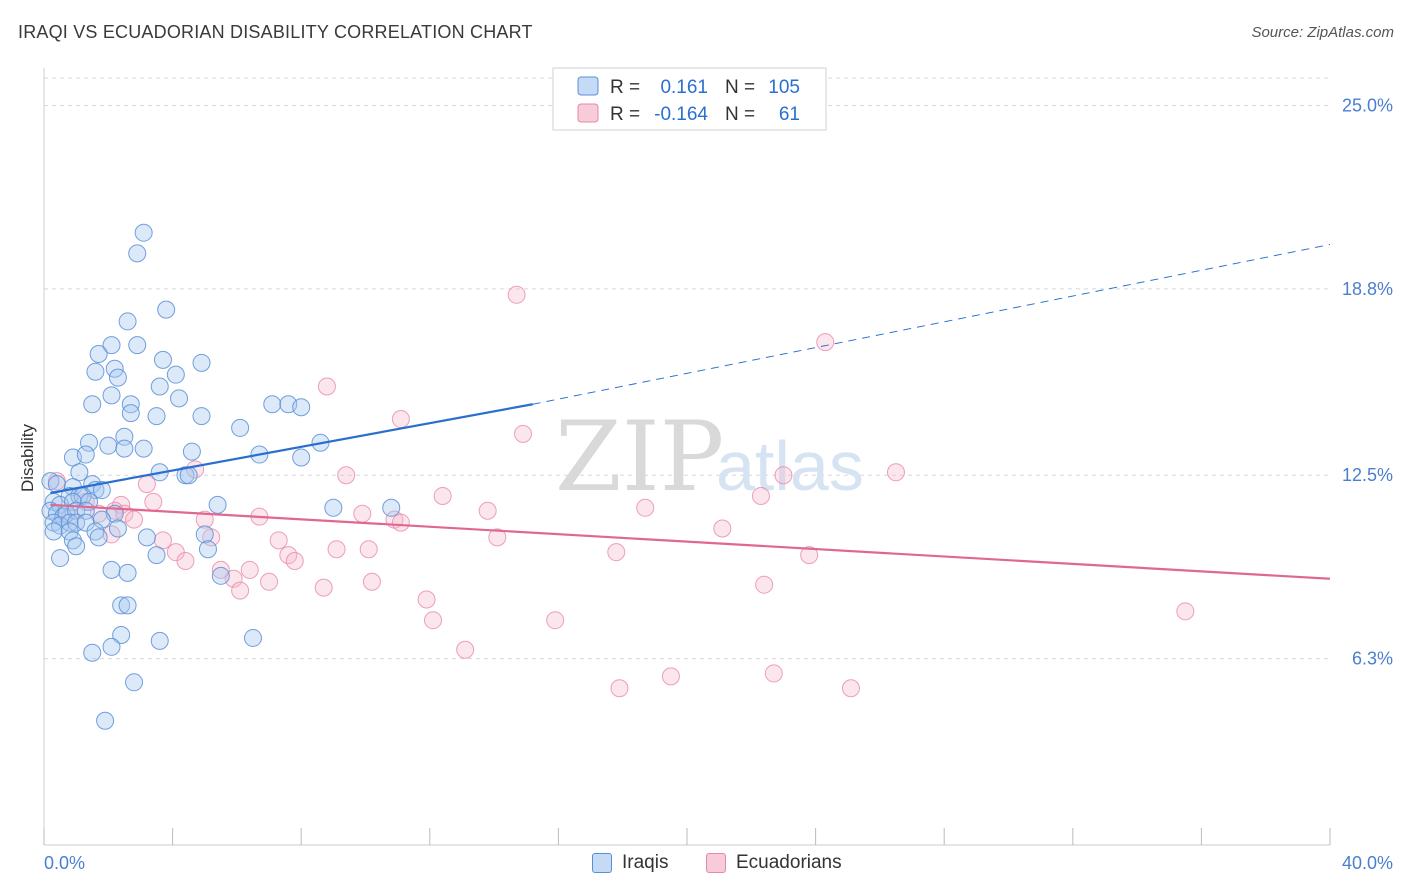 The width and height of the screenshot is (1406, 892). I want to click on watermark-zip: ZIP, so click(639, 457).